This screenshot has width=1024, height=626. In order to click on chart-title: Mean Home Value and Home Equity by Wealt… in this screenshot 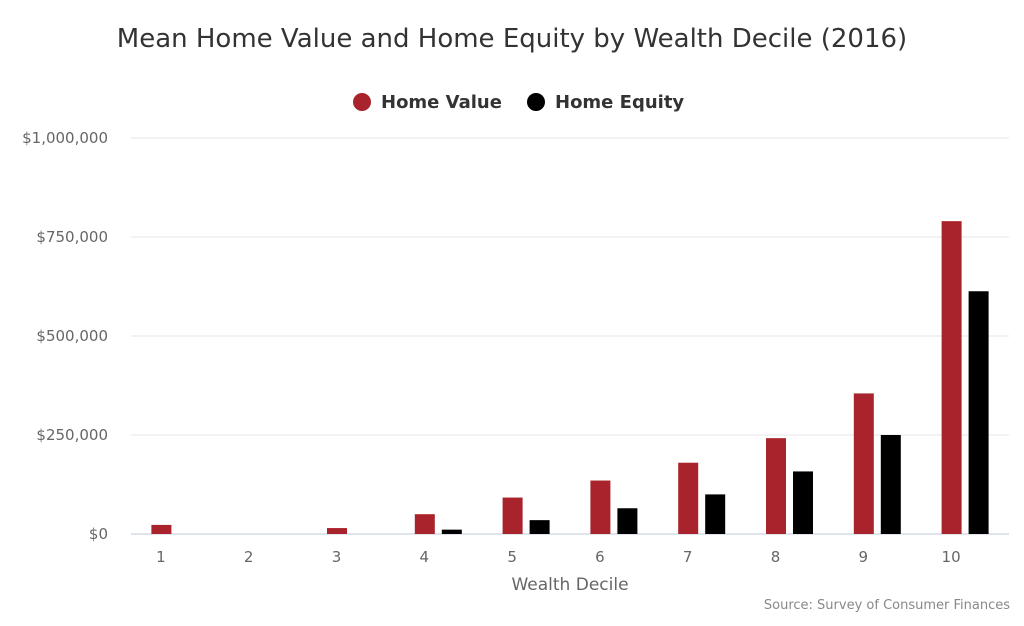, I will do `click(512, 39)`.